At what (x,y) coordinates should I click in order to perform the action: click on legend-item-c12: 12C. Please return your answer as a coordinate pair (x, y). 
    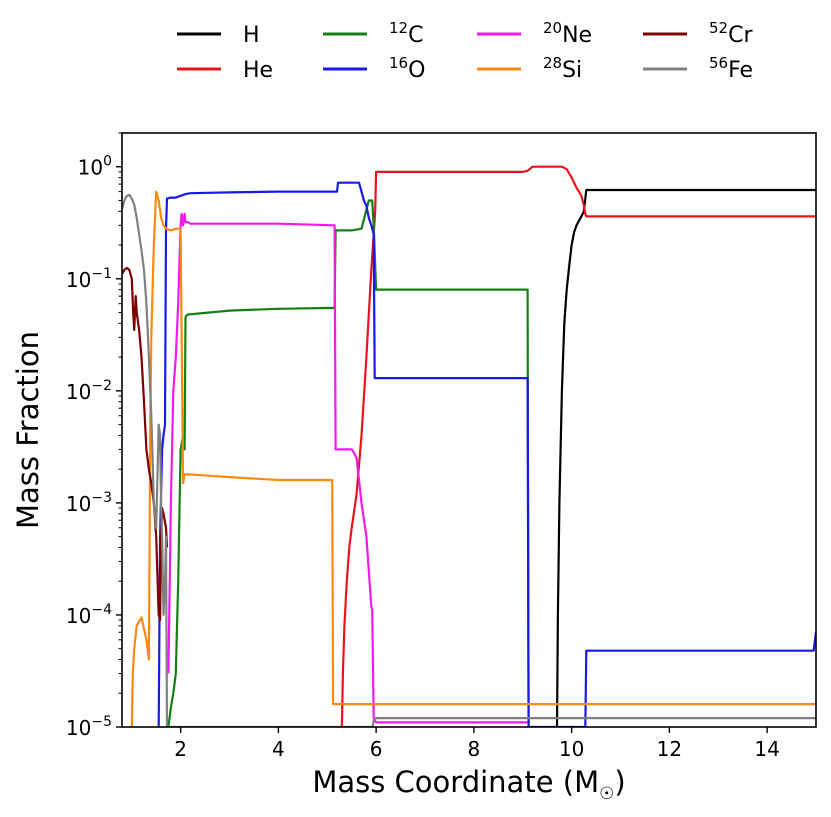
    Looking at the image, I should click on (373, 33).